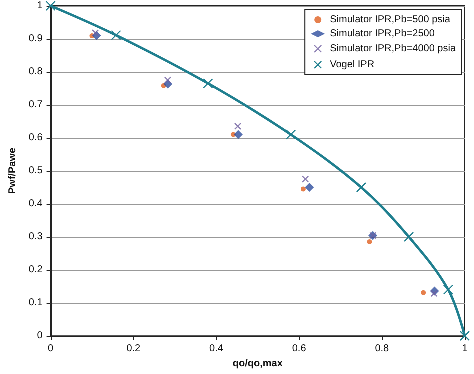 This screenshot has height=374, width=474. I want to click on x-axis-title: qo/qo,max, so click(258, 364).